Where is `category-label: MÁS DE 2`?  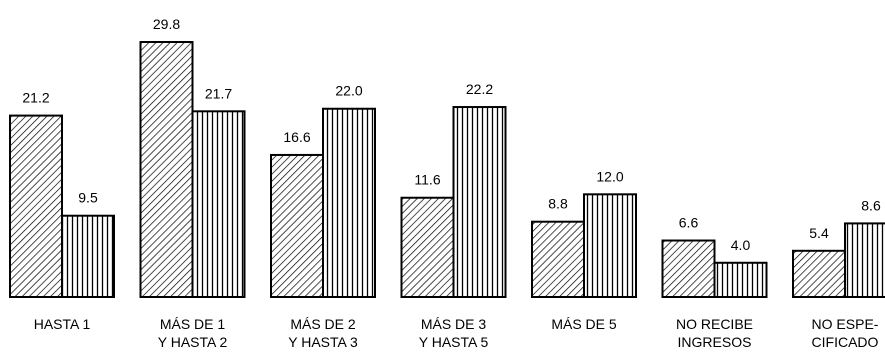
category-label: MÁS DE 2 is located at coordinates (323, 324).